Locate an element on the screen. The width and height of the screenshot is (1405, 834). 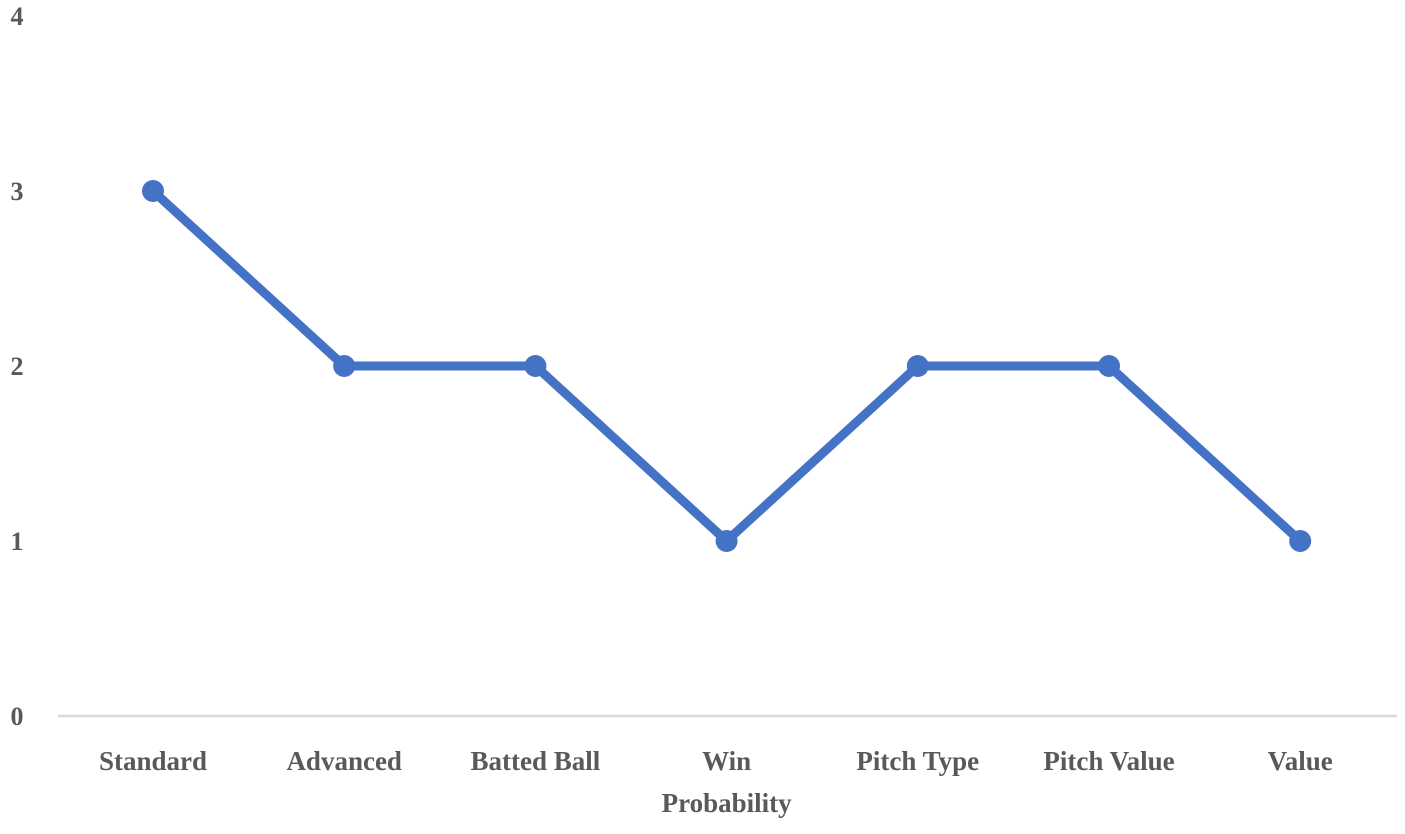
x-tick-label: Pitch Value is located at coordinates (1108, 761).